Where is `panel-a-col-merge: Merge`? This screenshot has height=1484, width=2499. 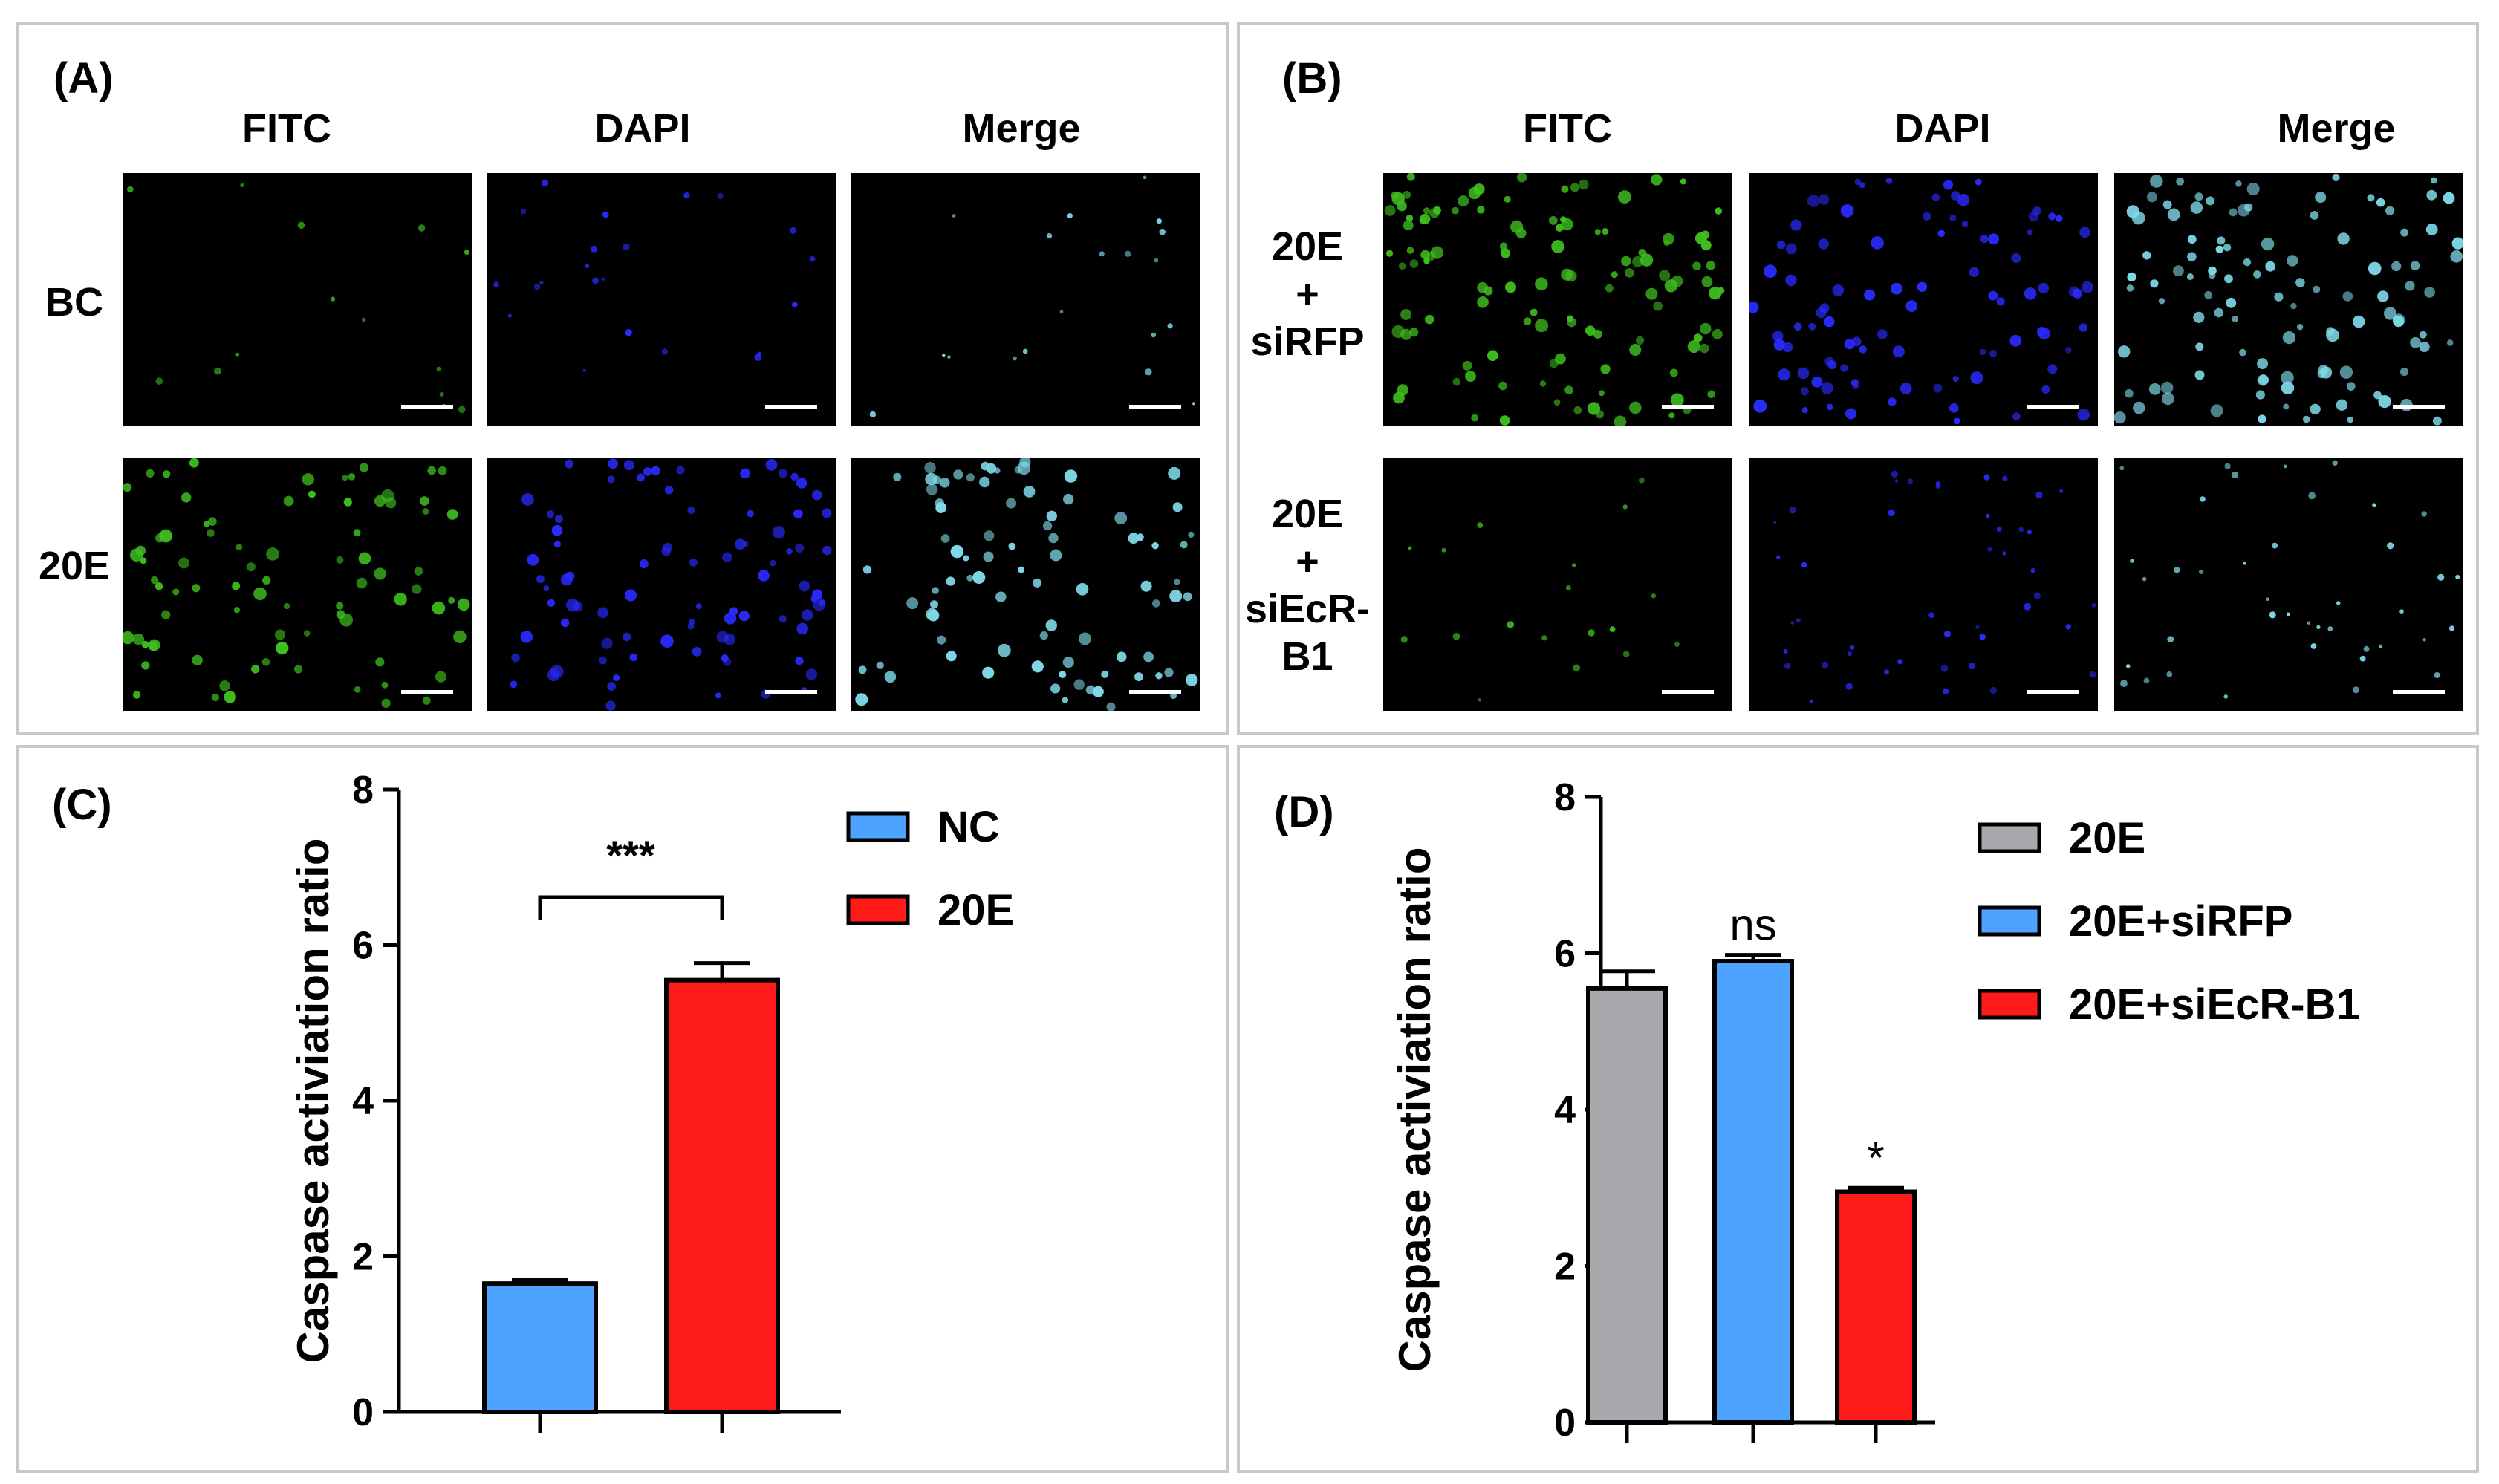
panel-a-col-merge: Merge is located at coordinates (1021, 128).